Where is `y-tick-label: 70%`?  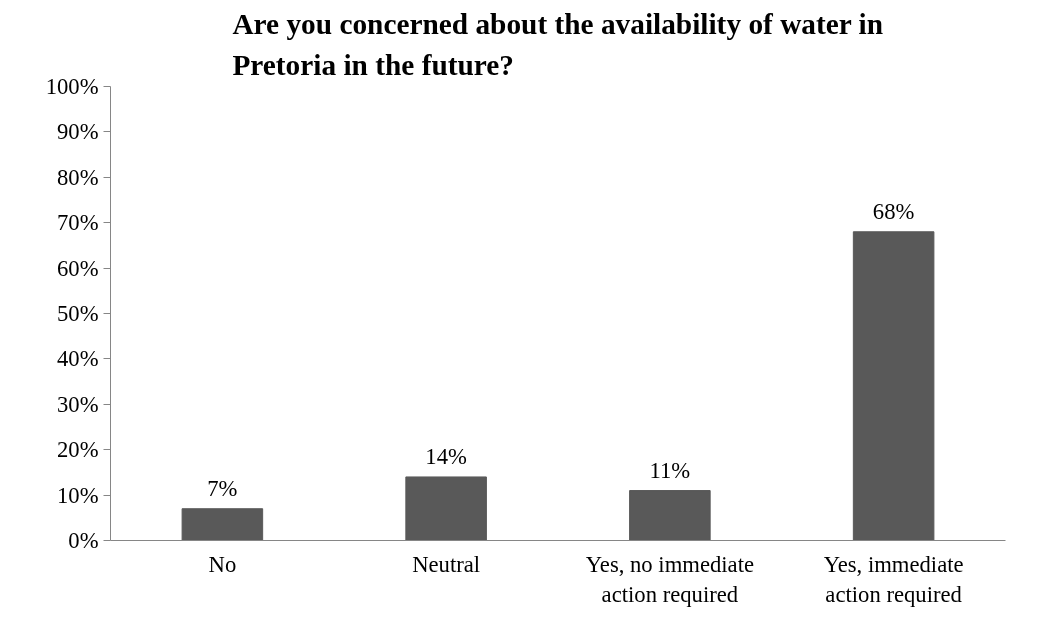
y-tick-label: 70% is located at coordinates (77, 223).